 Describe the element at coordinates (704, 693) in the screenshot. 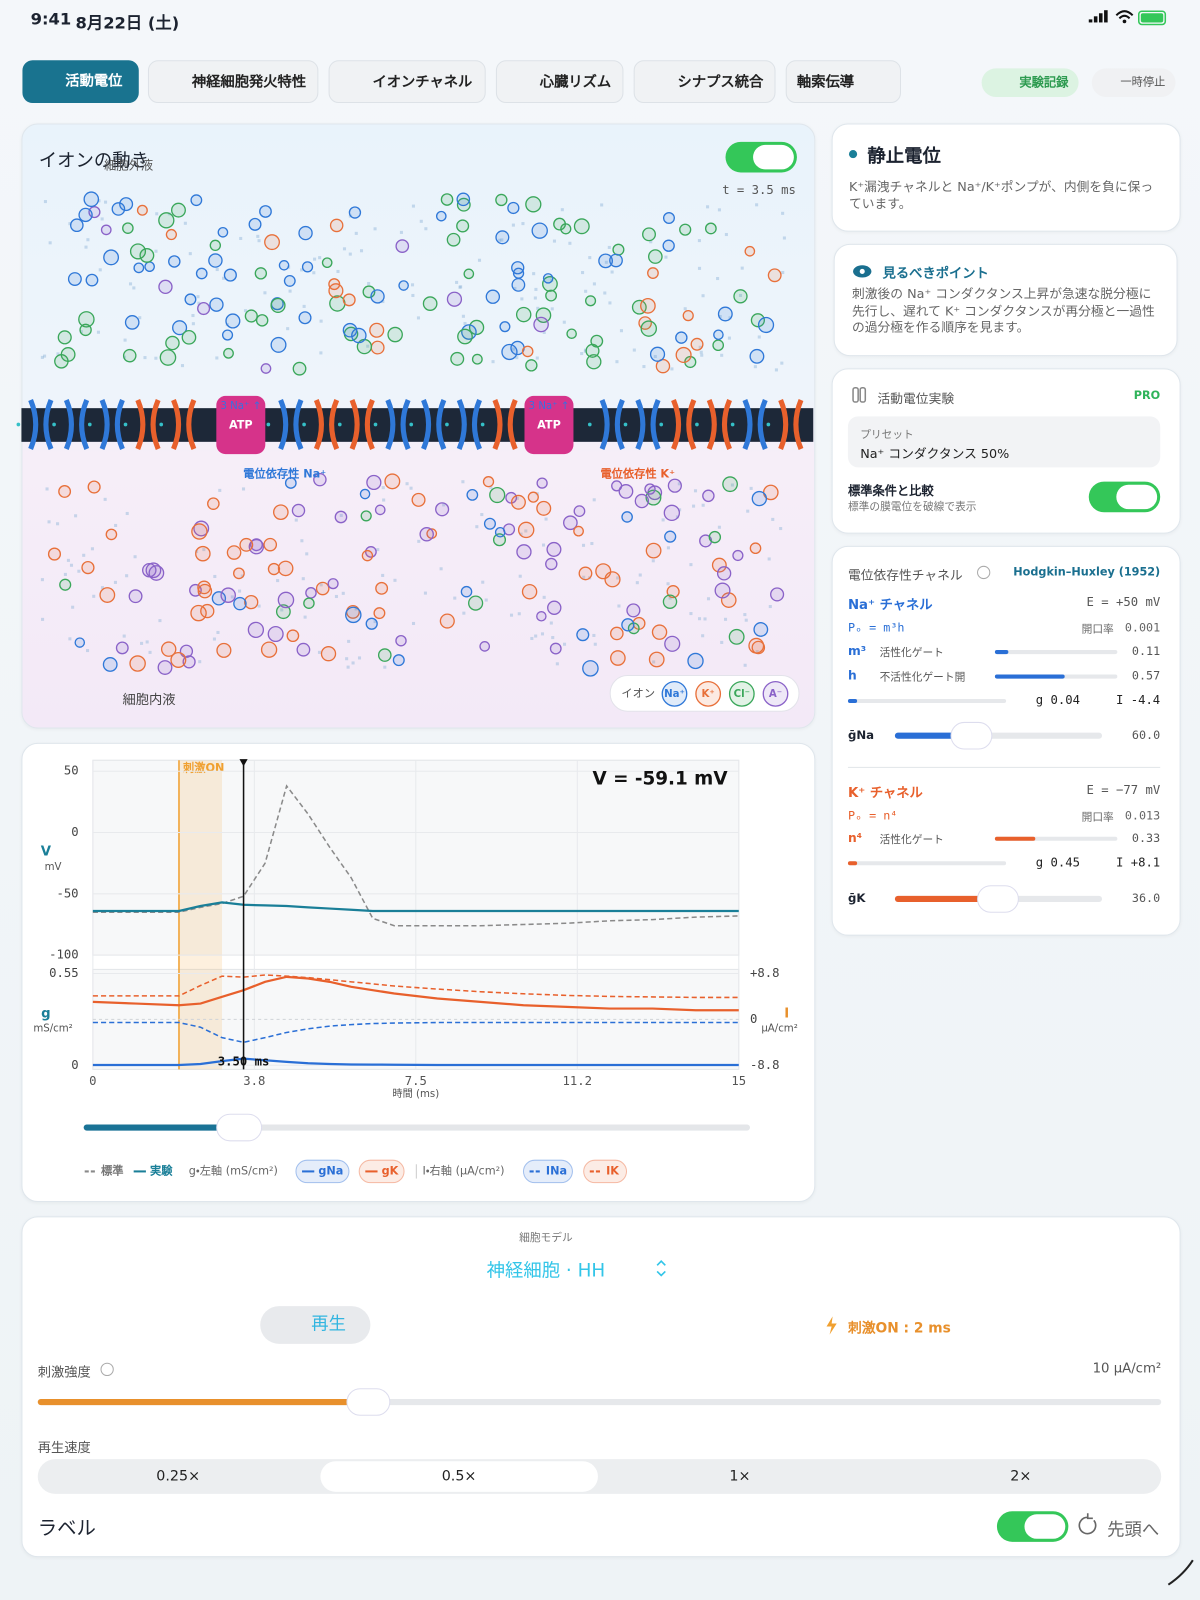

I see `ion-legend` at that location.